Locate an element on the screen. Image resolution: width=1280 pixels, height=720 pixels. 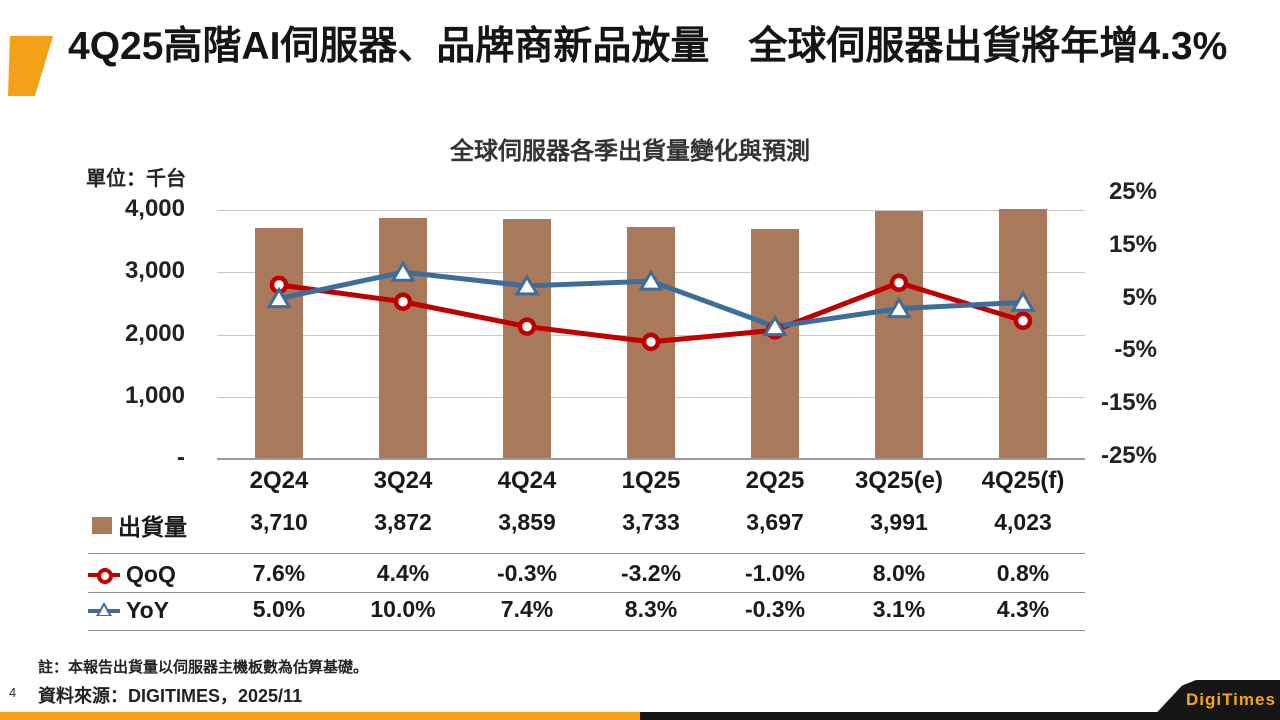
legend-row-shipments: 出貨量 is located at coordinates (139, 525).